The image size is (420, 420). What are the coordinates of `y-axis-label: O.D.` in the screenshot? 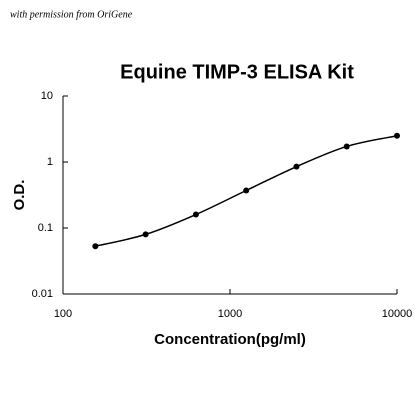 It's located at (19, 195).